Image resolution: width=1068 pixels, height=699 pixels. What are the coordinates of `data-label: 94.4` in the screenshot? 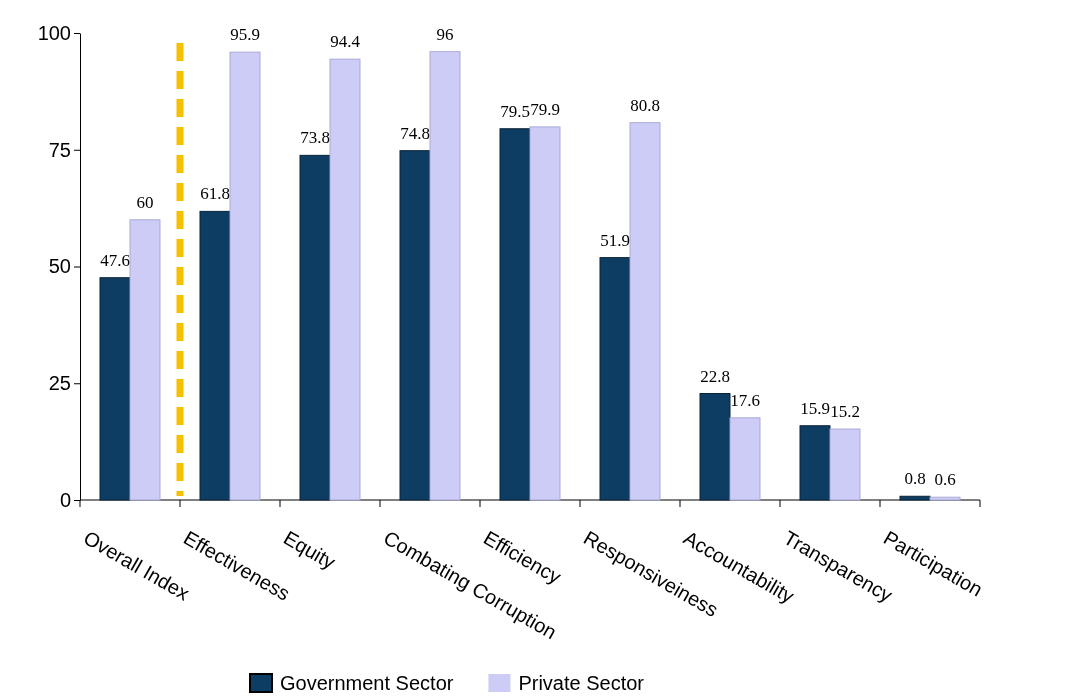 It's located at (345, 42).